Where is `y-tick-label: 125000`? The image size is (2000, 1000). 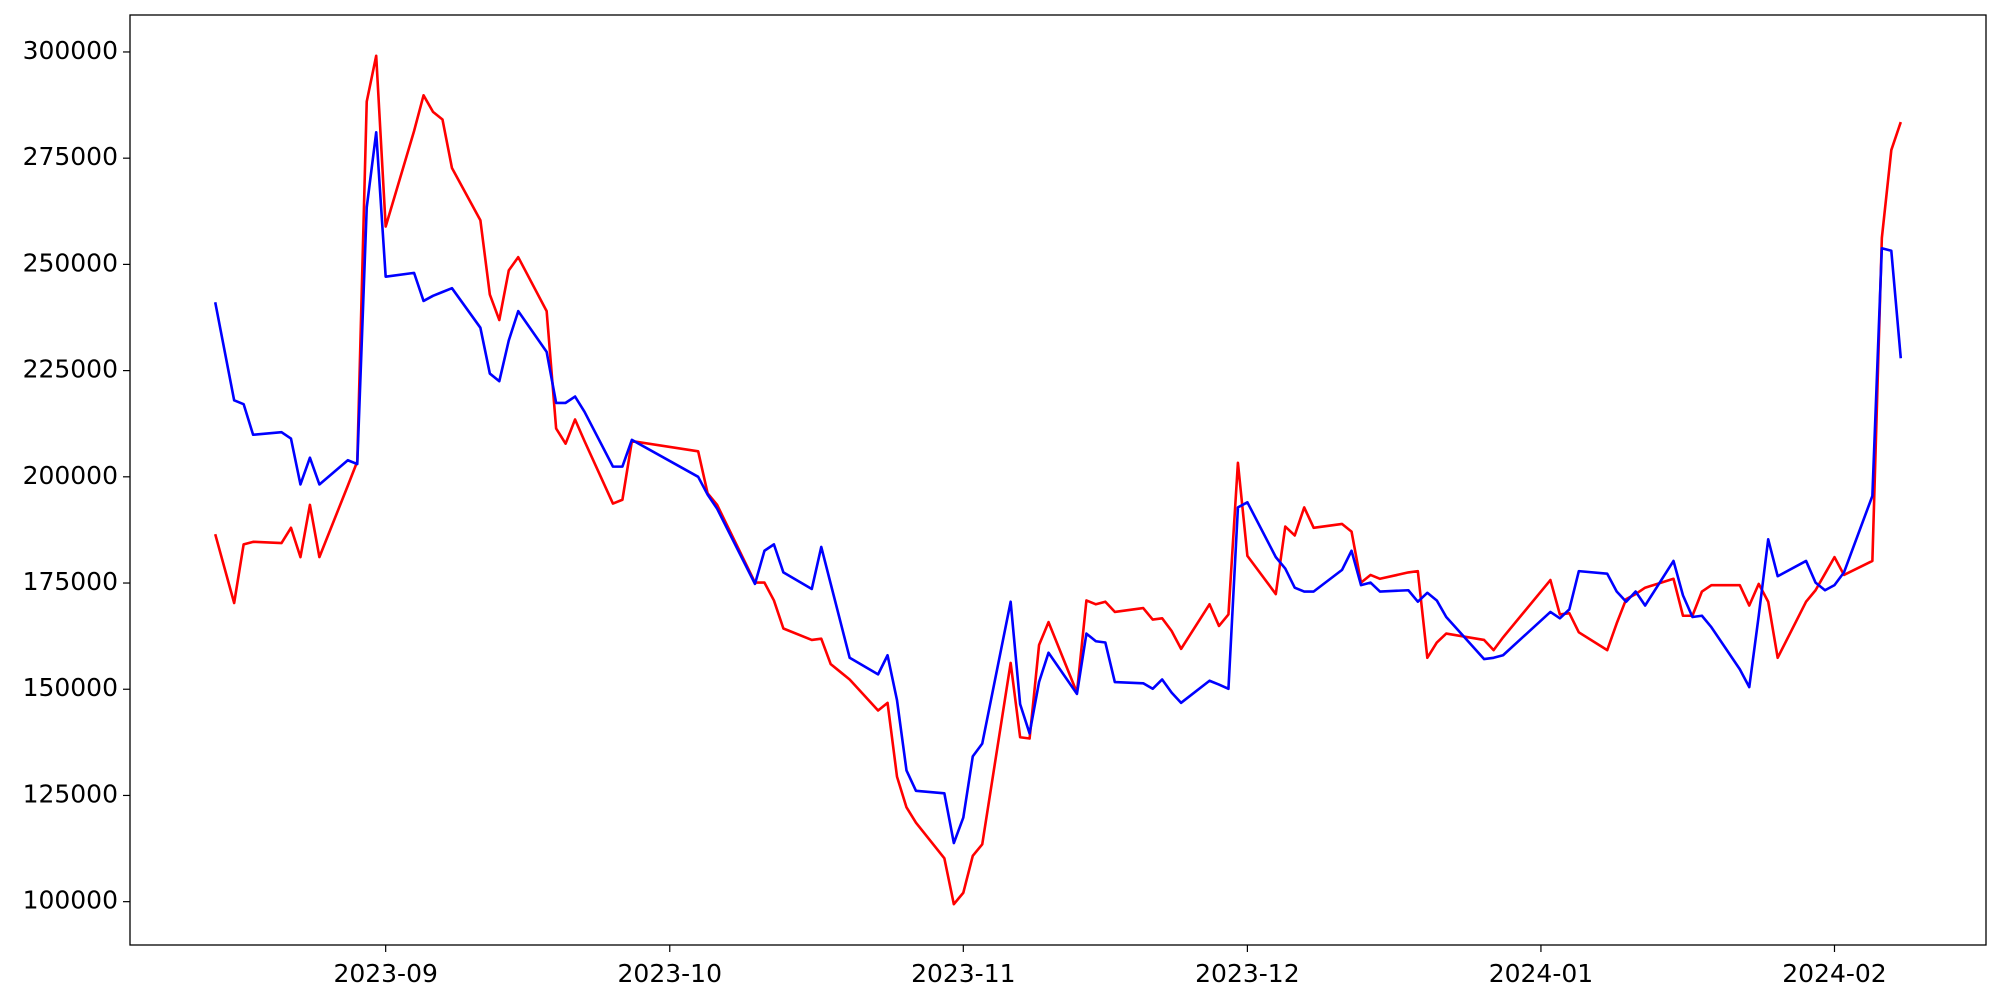 y-tick-label: 125000 is located at coordinates (70, 793).